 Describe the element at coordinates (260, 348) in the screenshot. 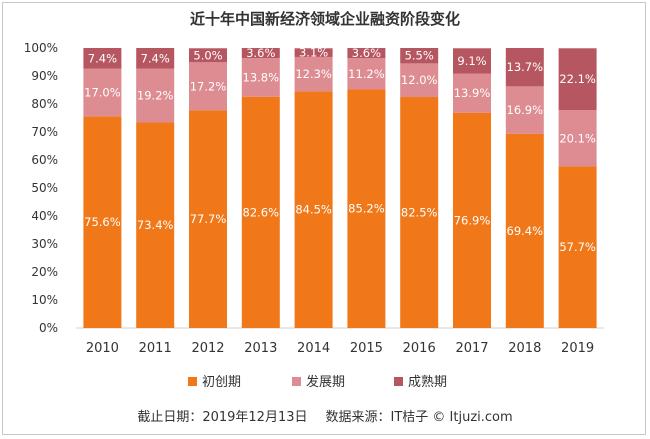

I see `x-tick-label: 2013` at that location.